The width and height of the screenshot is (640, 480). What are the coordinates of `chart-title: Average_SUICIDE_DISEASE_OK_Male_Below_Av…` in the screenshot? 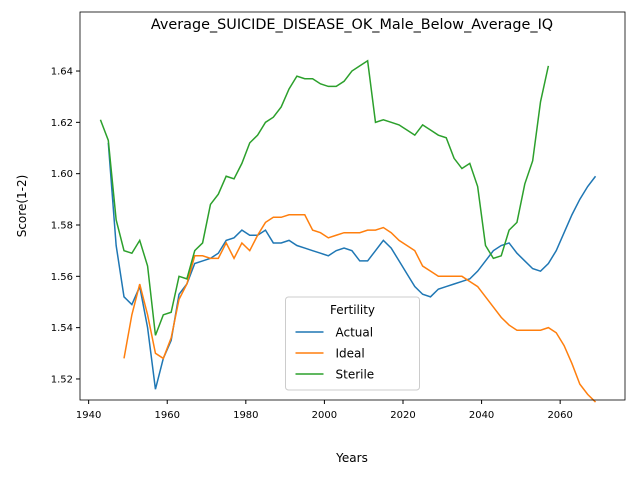 It's located at (352, 25).